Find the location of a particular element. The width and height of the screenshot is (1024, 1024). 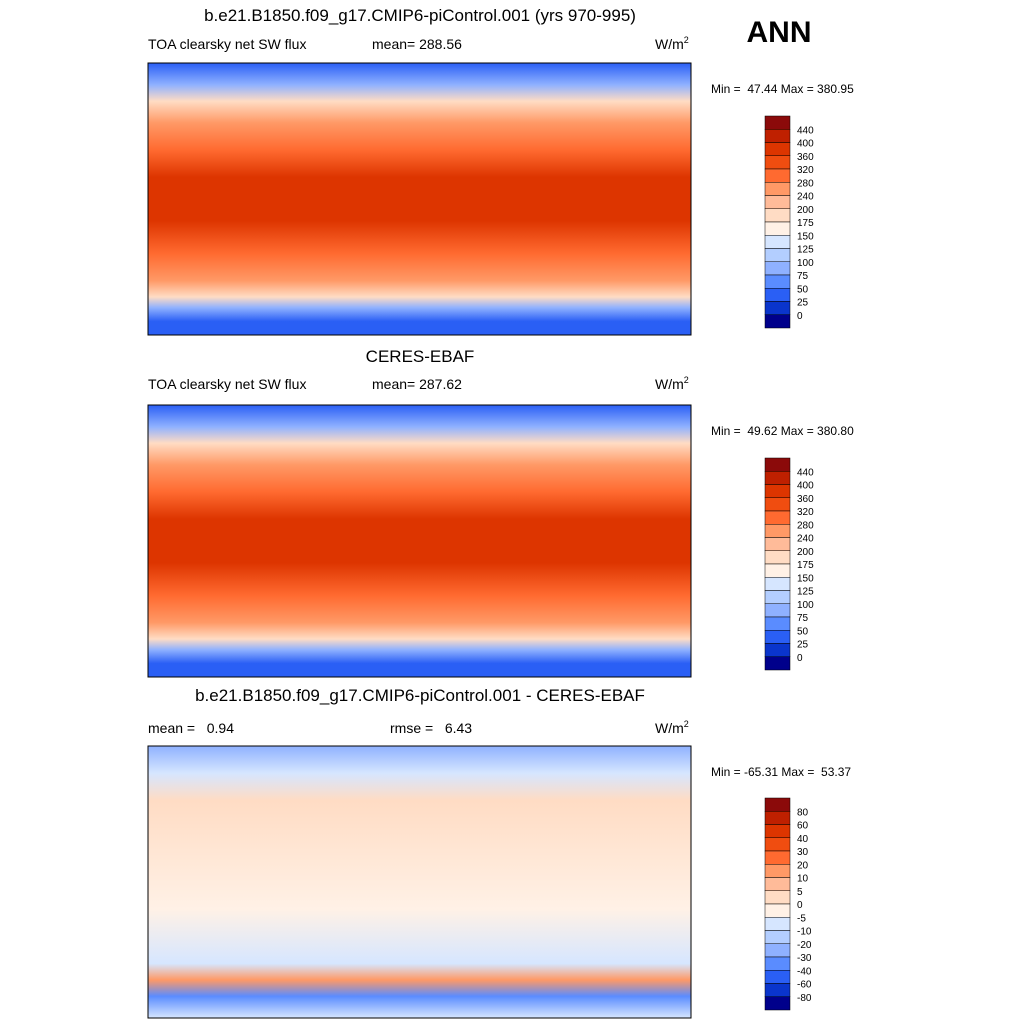

colorbar-label: 200 is located at coordinates (805, 210).